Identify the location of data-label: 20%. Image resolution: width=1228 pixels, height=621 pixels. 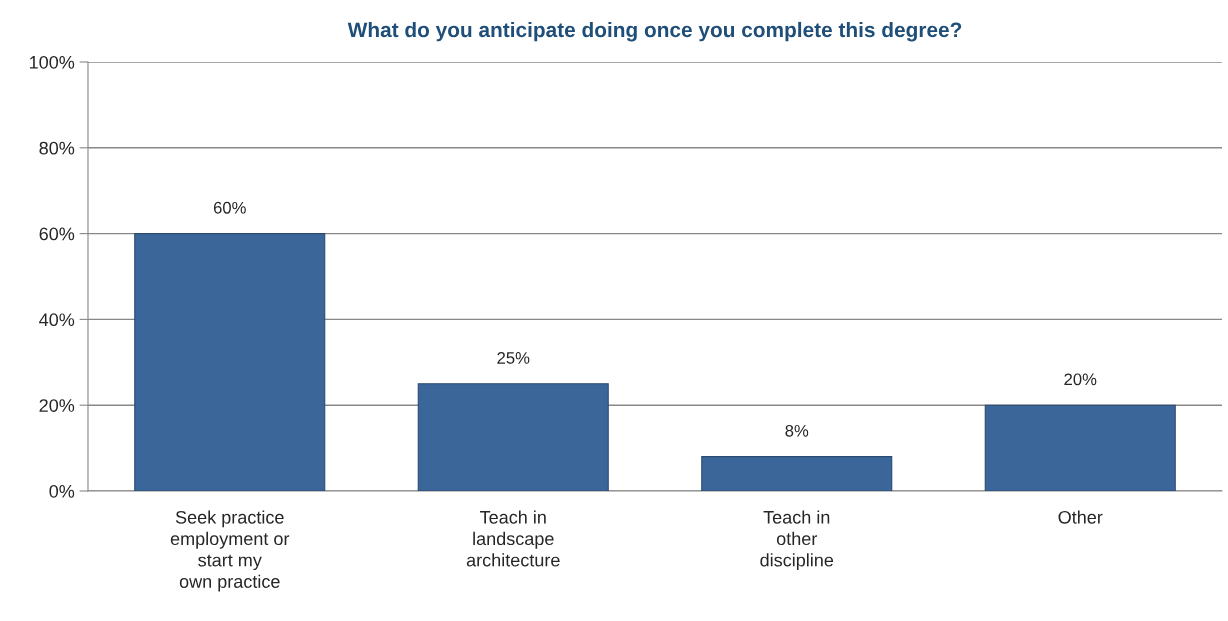
(1080, 379).